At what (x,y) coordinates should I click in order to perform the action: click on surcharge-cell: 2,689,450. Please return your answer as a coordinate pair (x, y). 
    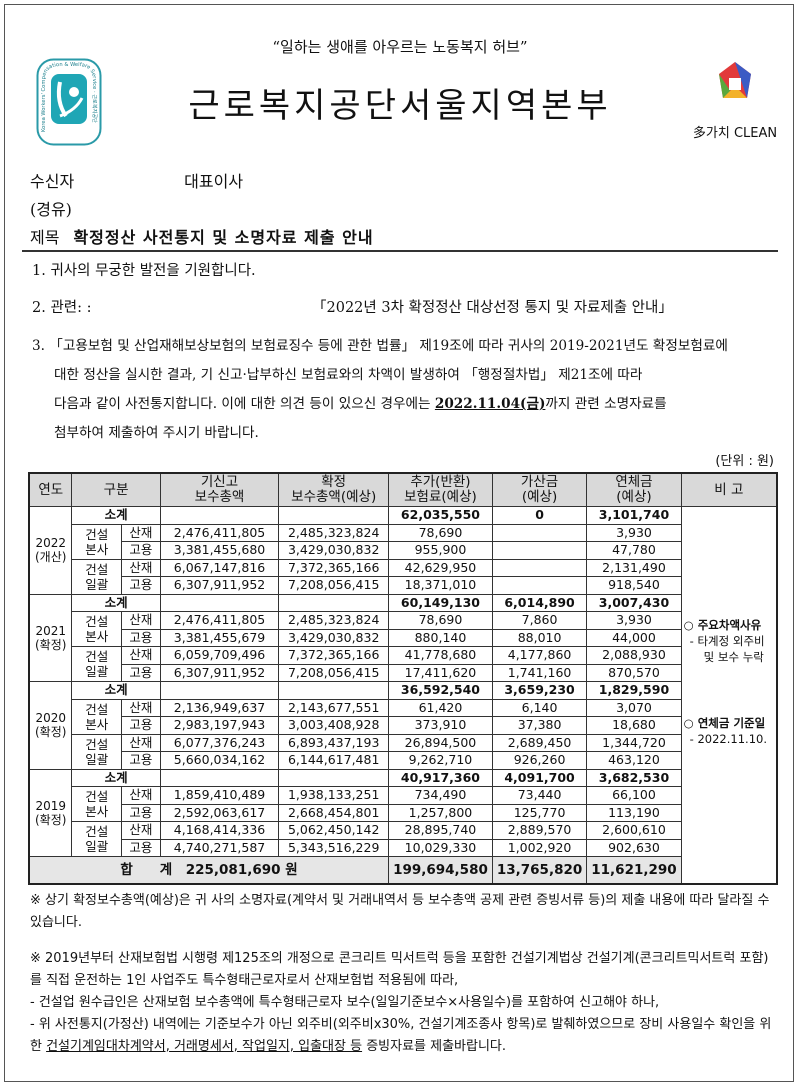
    Looking at the image, I should click on (539, 742).